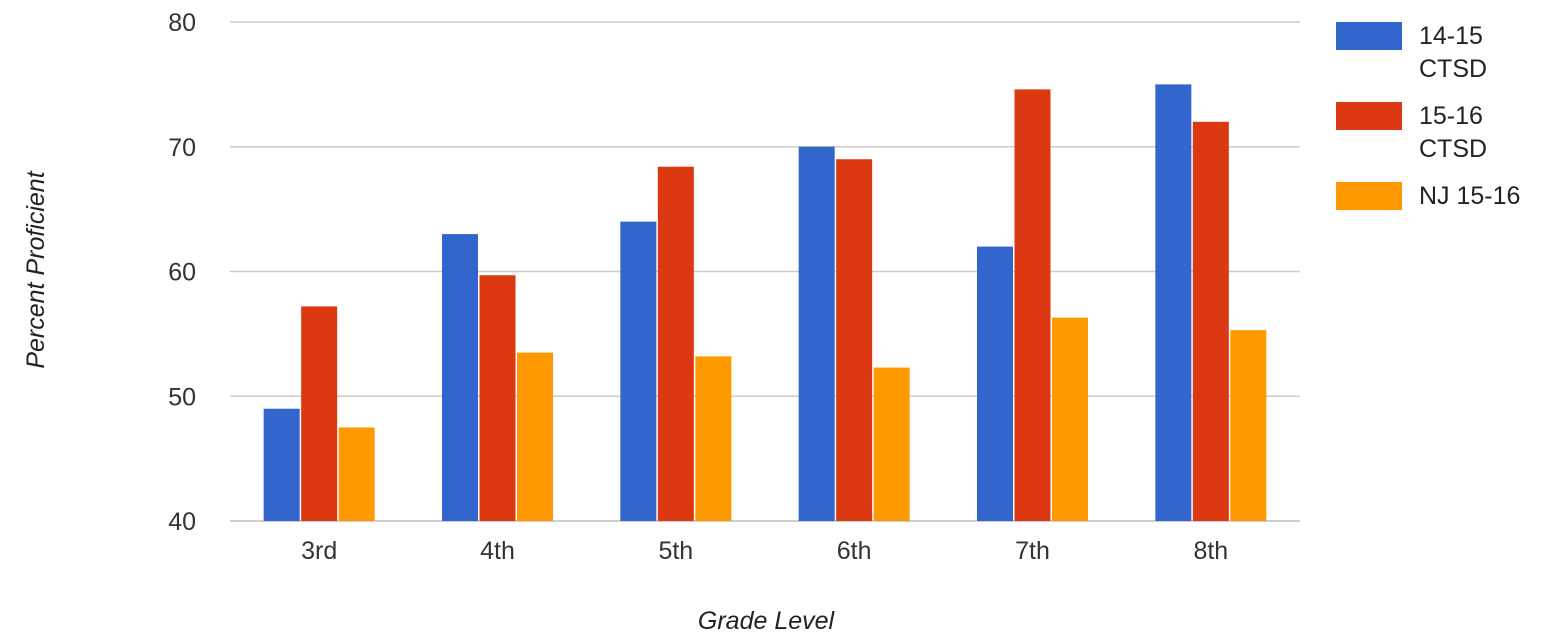 The width and height of the screenshot is (1564, 633). What do you see at coordinates (1210, 551) in the screenshot?
I see `x-tick-label: 8th` at bounding box center [1210, 551].